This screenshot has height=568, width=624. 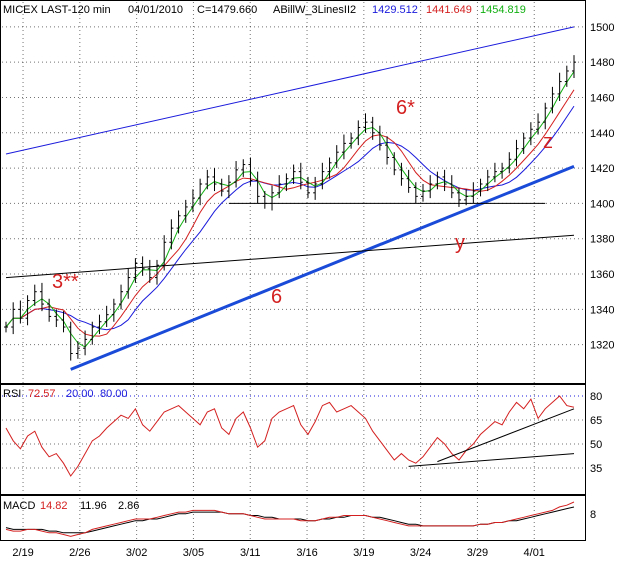 What do you see at coordinates (503, 10) in the screenshot?
I see `header-ma-fast-value: 1454.819` at bounding box center [503, 10].